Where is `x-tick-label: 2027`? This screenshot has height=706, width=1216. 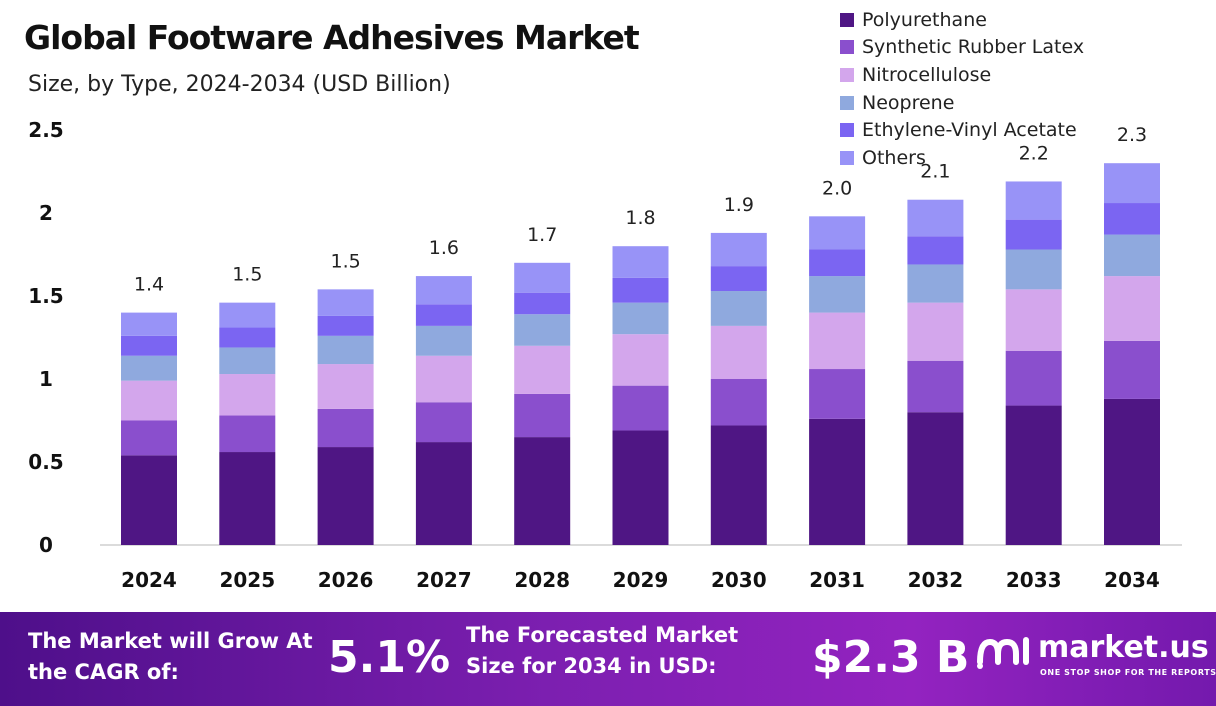 x-tick-label: 2027 is located at coordinates (444, 580).